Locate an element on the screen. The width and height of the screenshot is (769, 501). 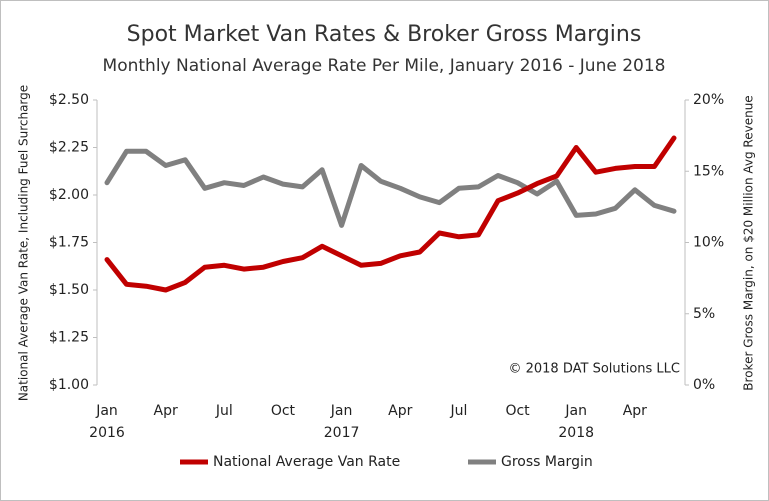
y-tick-label: $2.25 is located at coordinates (69, 148).